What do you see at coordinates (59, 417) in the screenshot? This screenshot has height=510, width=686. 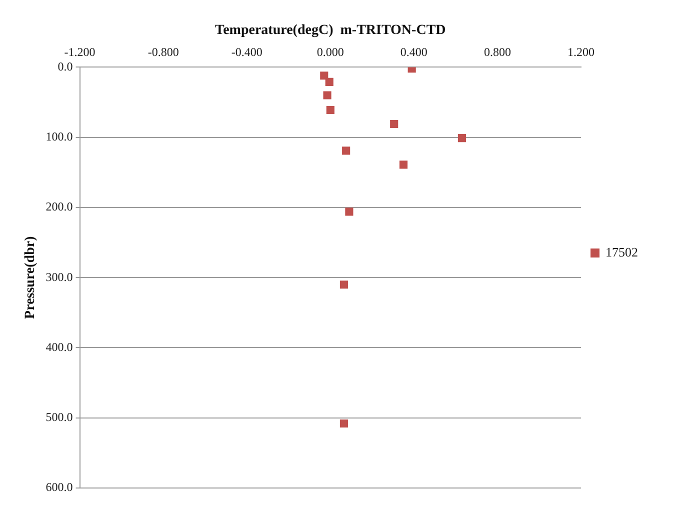 I see `y-tick-label: 500.0` at bounding box center [59, 417].